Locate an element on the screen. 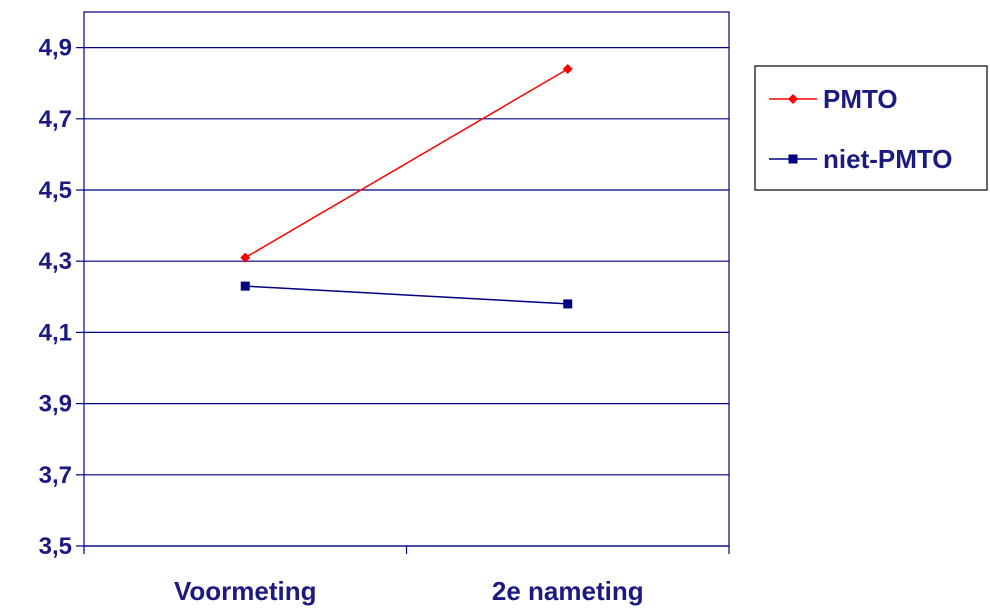 This screenshot has width=990, height=614. legend: PMTO niet-PMTO is located at coordinates (871, 128).